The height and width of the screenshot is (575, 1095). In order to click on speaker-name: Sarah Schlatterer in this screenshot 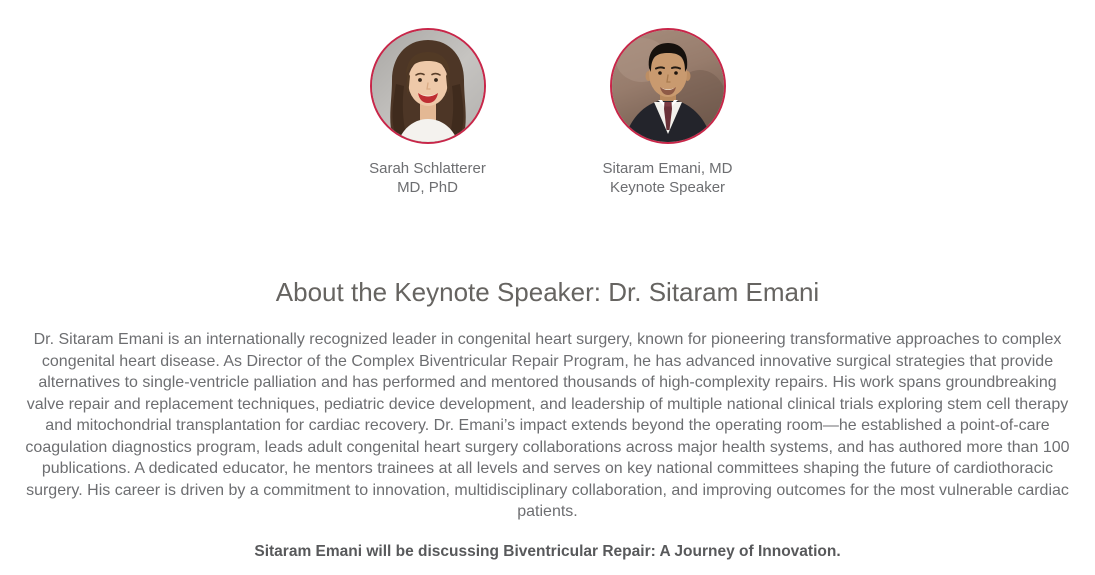, I will do `click(427, 168)`.